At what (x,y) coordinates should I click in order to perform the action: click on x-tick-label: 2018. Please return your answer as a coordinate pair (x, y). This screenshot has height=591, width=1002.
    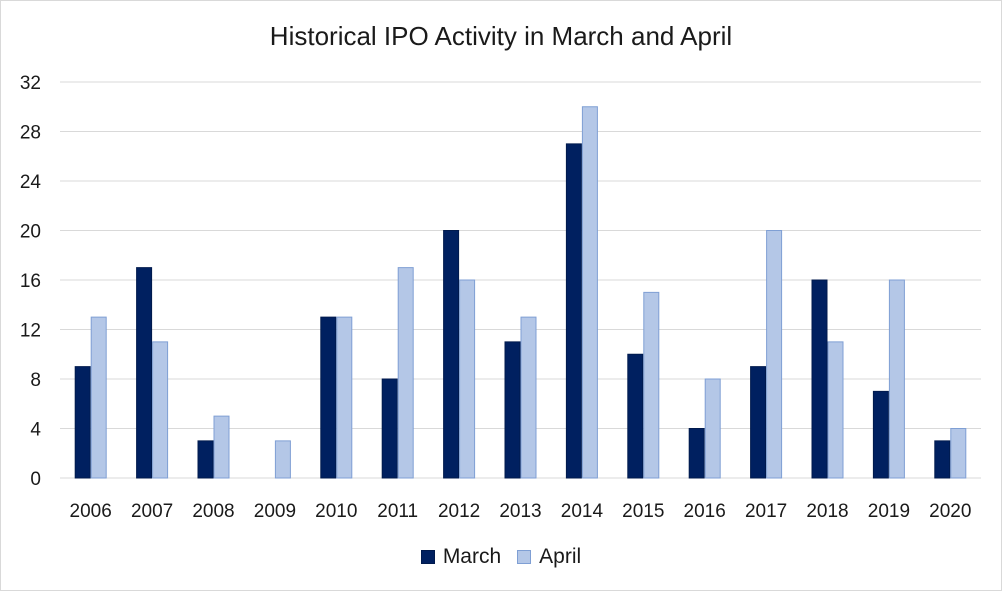
    Looking at the image, I should click on (827, 511).